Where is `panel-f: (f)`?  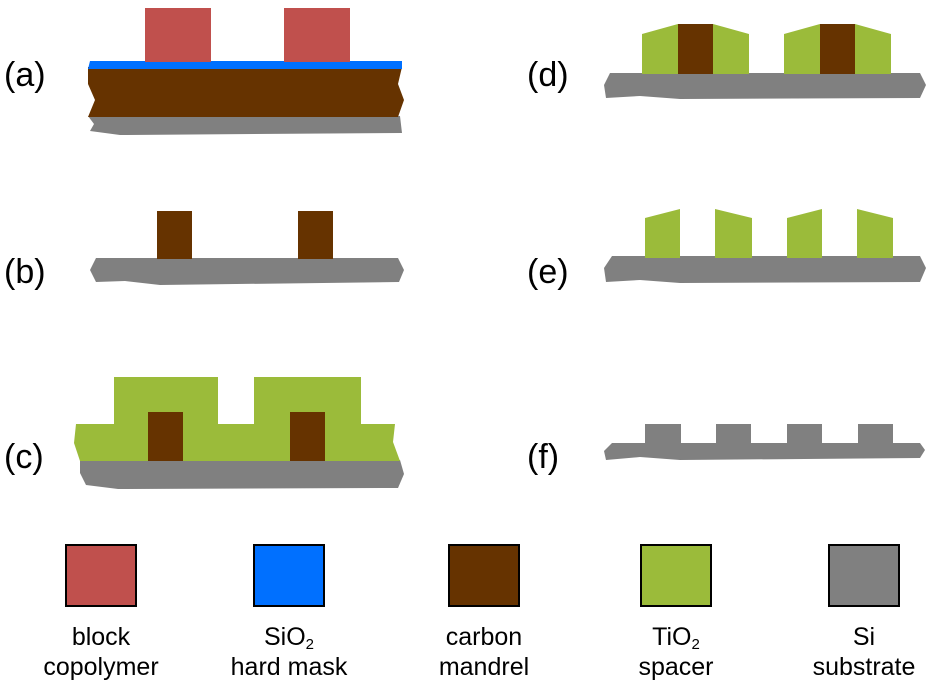 panel-f: (f) is located at coordinates (726, 450).